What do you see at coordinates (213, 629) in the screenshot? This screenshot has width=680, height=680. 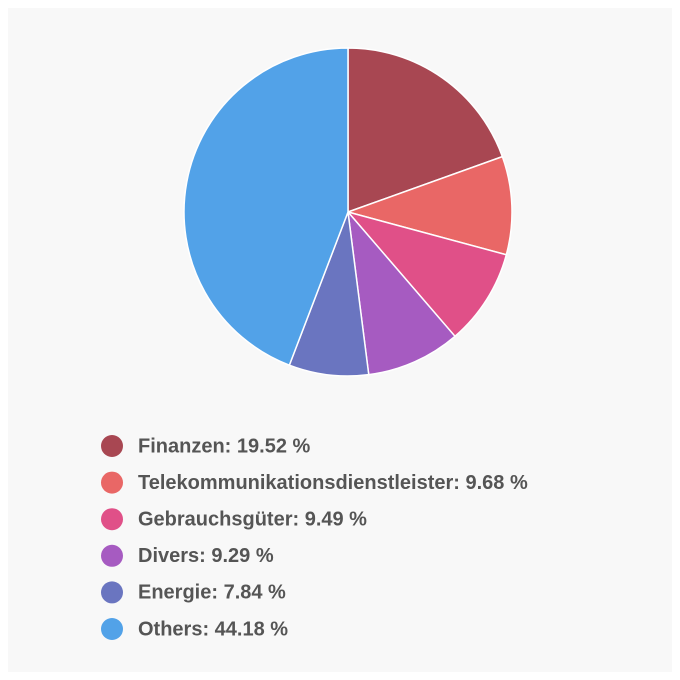 I see `legend-label: Others: 44.18 %` at bounding box center [213, 629].